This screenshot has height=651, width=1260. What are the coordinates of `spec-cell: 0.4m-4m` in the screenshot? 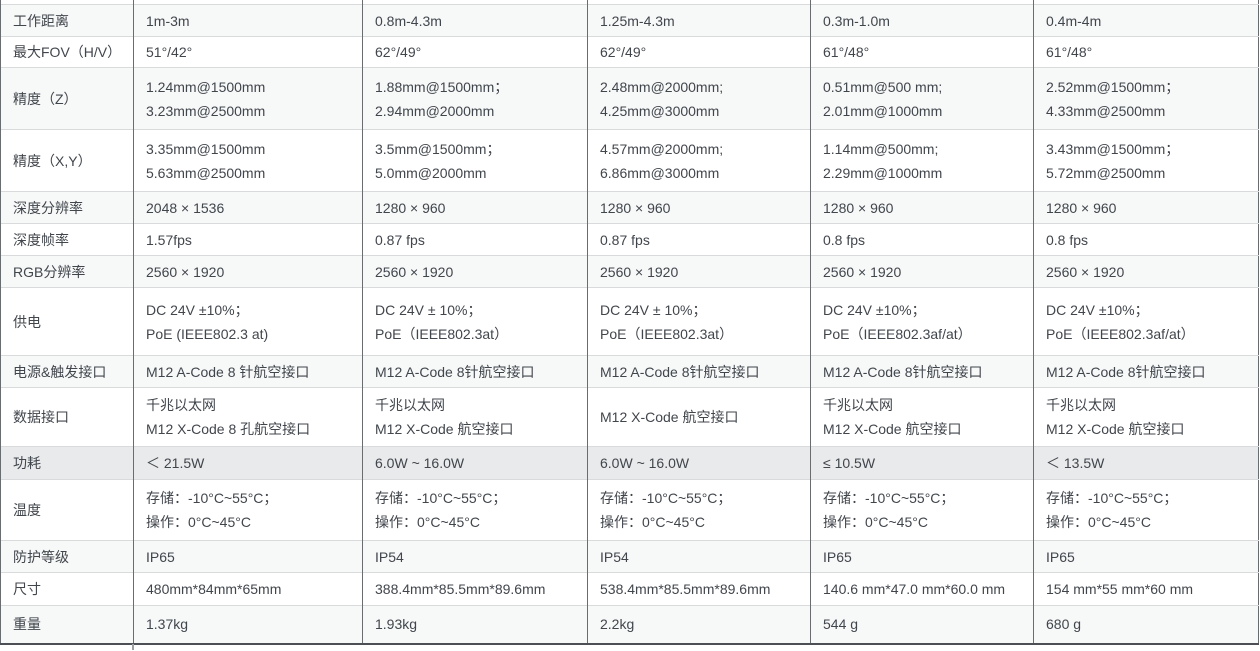 It's located at (1146, 20).